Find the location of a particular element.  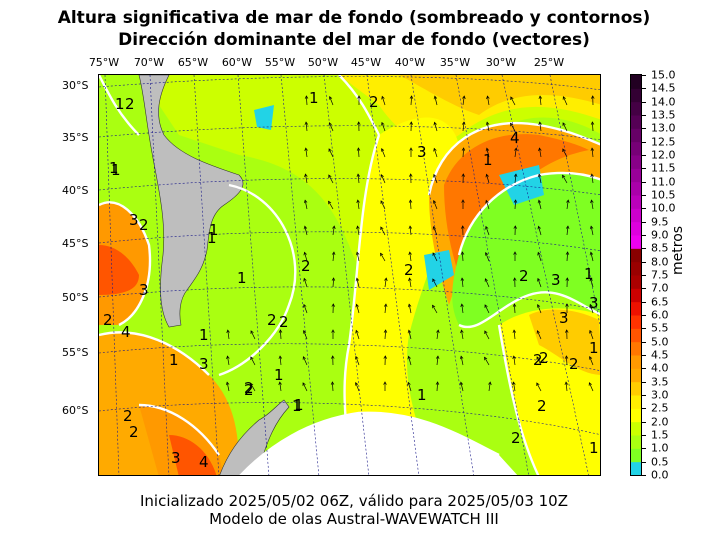

colorbar-tick-label: 13.0 is located at coordinates (663, 128).